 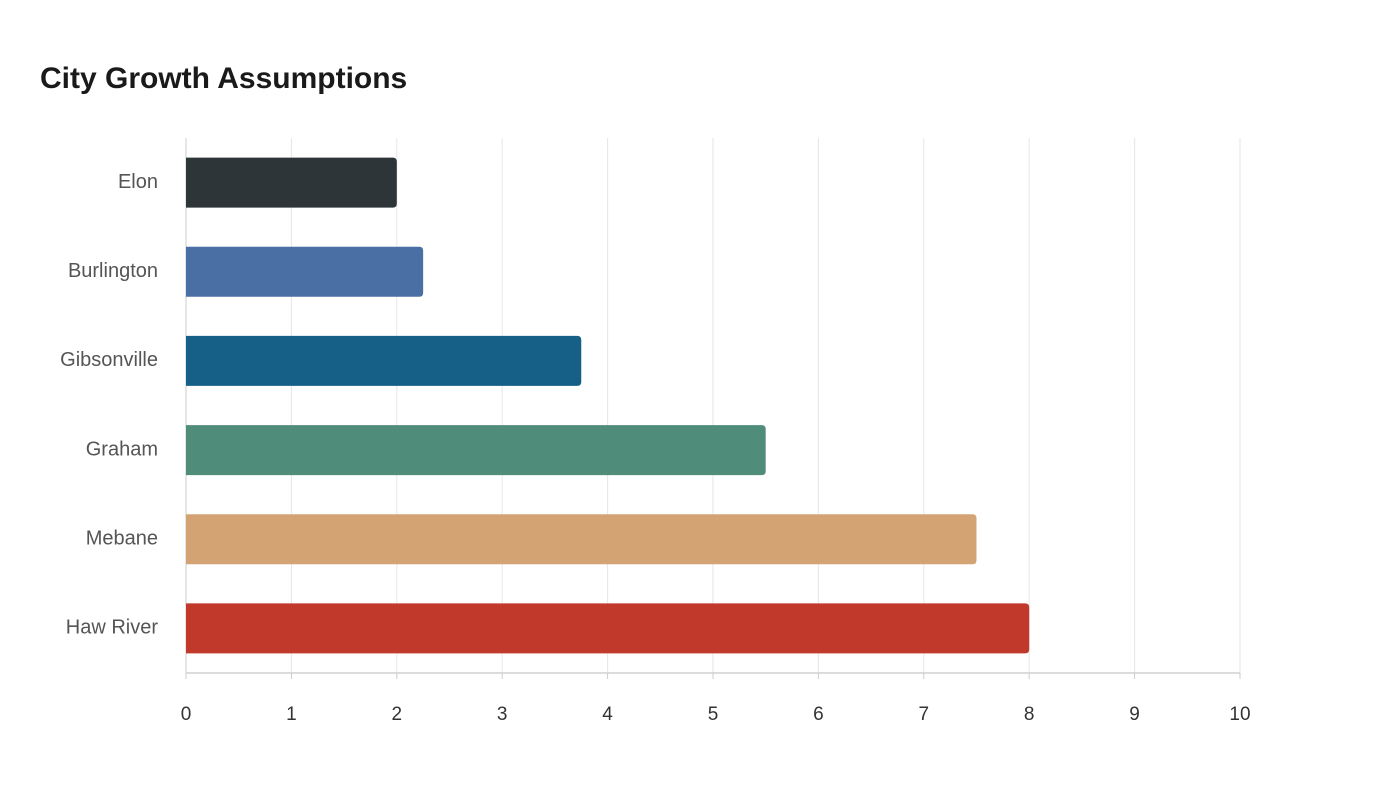 I want to click on x-tick-label: 7, so click(x=924, y=714).